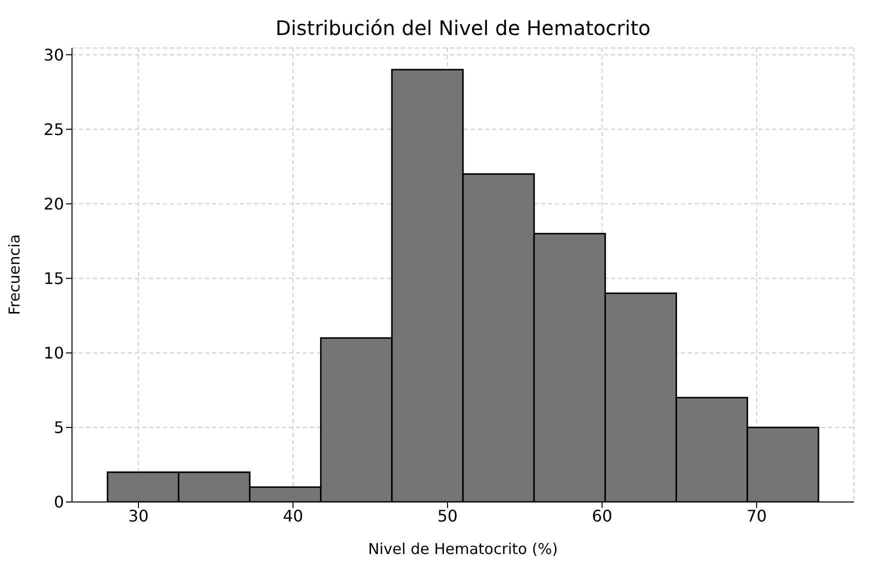 This screenshot has width=872, height=583. Describe the element at coordinates (59, 428) in the screenshot. I see `y-tick-label: 5` at that location.